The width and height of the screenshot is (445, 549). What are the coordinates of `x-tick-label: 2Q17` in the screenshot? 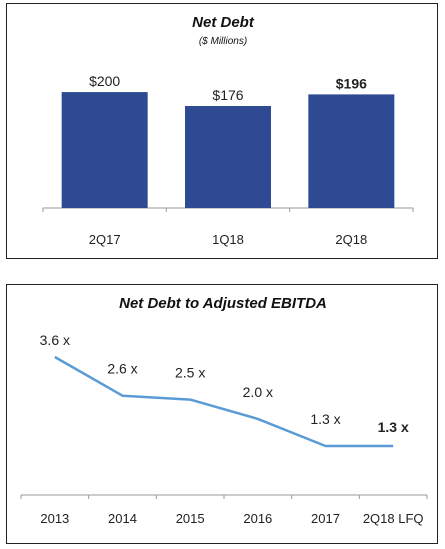 It's located at (105, 239).